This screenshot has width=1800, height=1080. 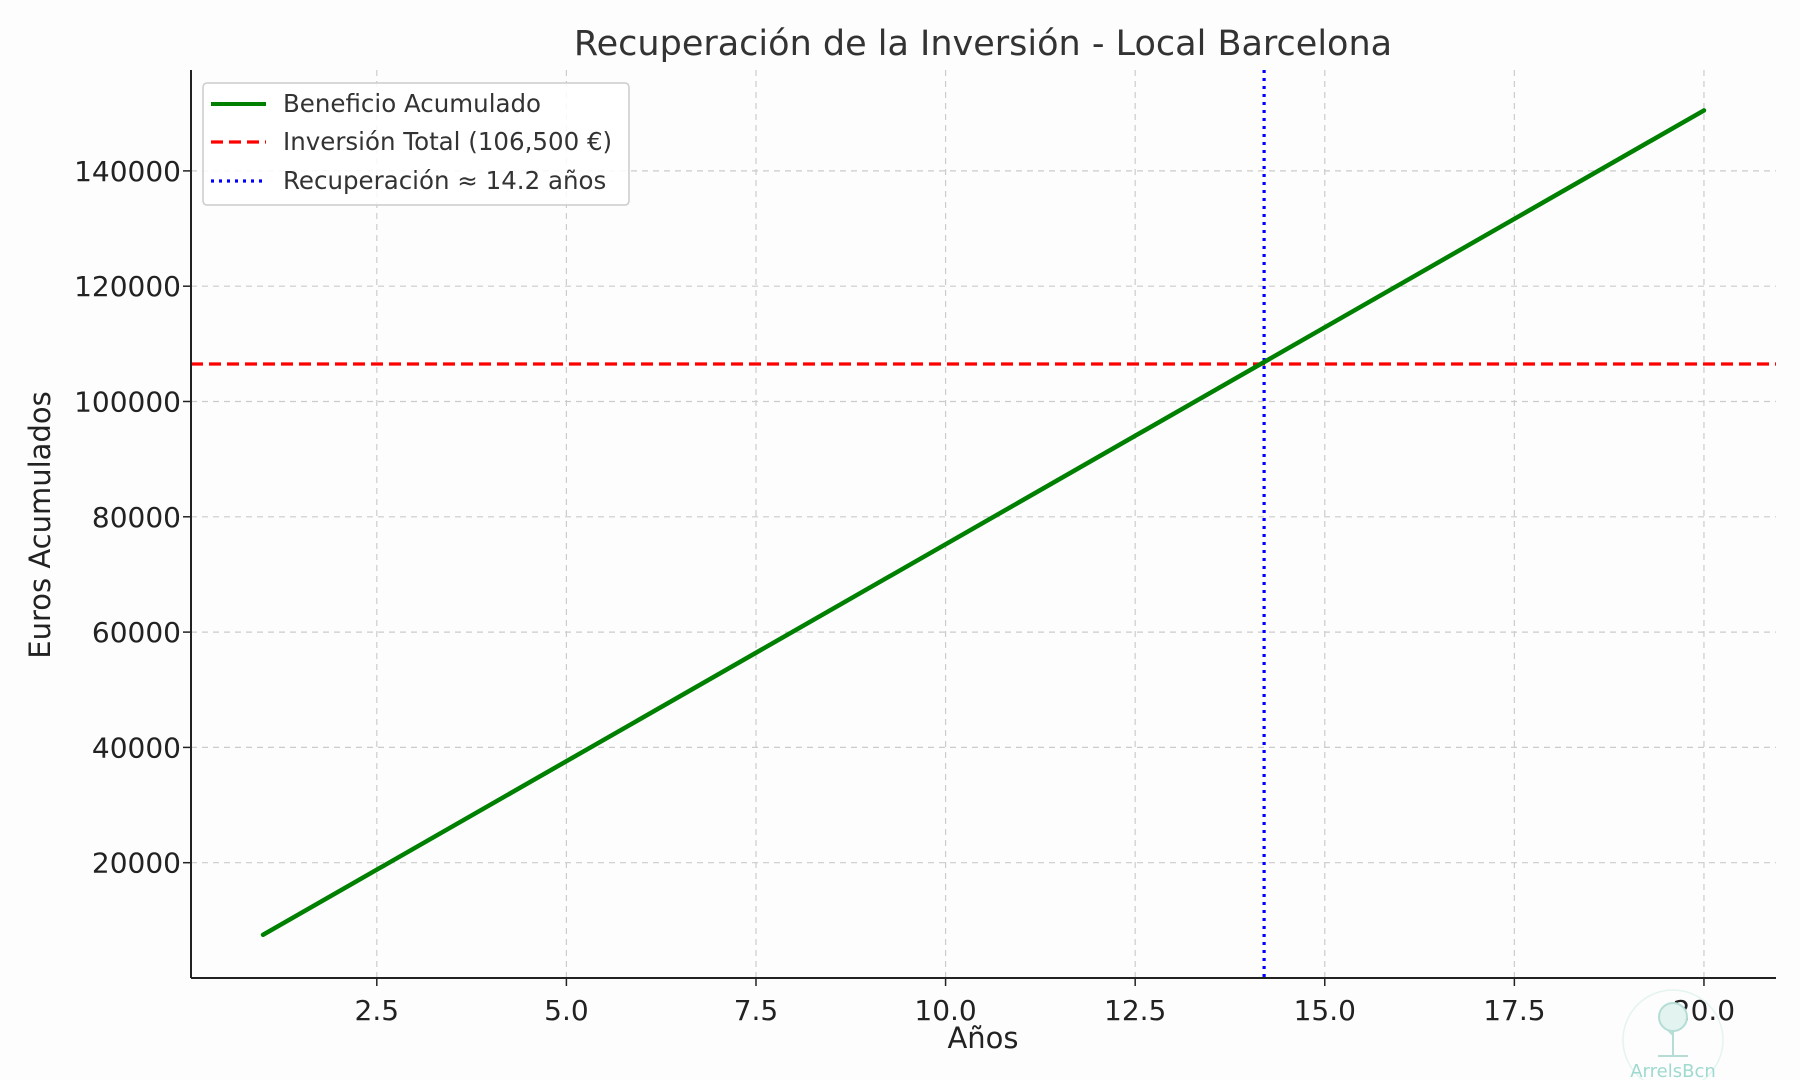 I want to click on x-tick-label: 2.5, so click(x=377, y=1010).